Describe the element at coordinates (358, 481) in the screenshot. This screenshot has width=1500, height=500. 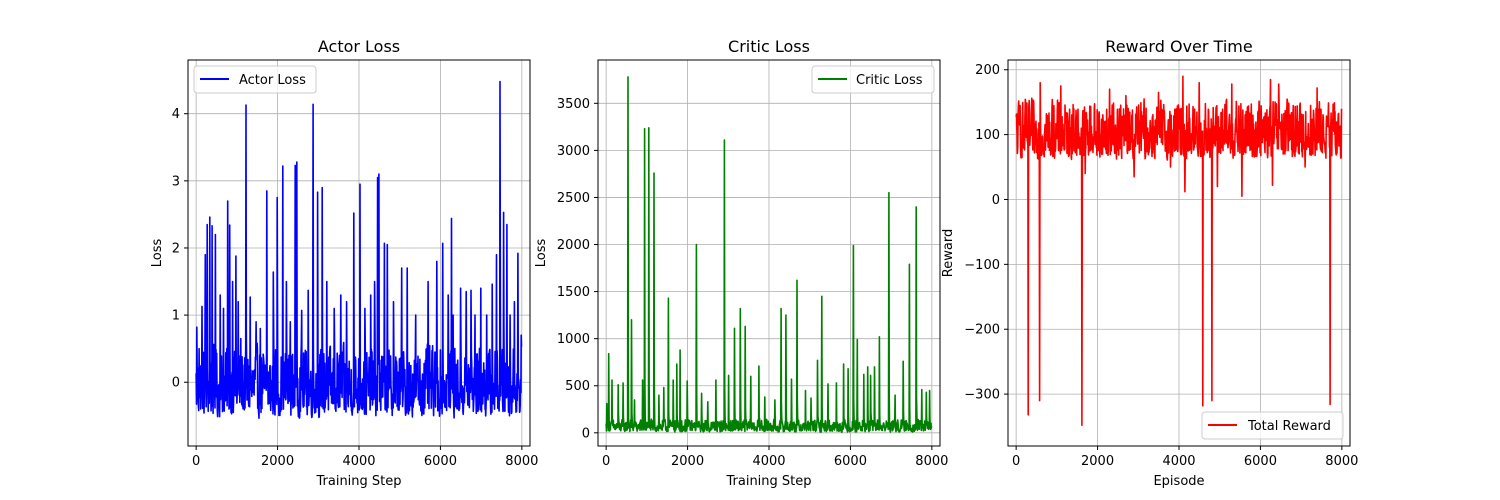
I see `actor-loss-xlabel: Training Step` at that location.